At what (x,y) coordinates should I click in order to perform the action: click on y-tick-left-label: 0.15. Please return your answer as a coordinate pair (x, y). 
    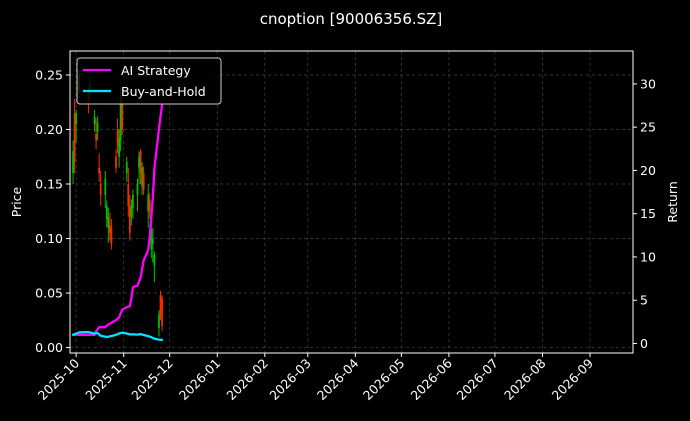
    Looking at the image, I should click on (49, 184).